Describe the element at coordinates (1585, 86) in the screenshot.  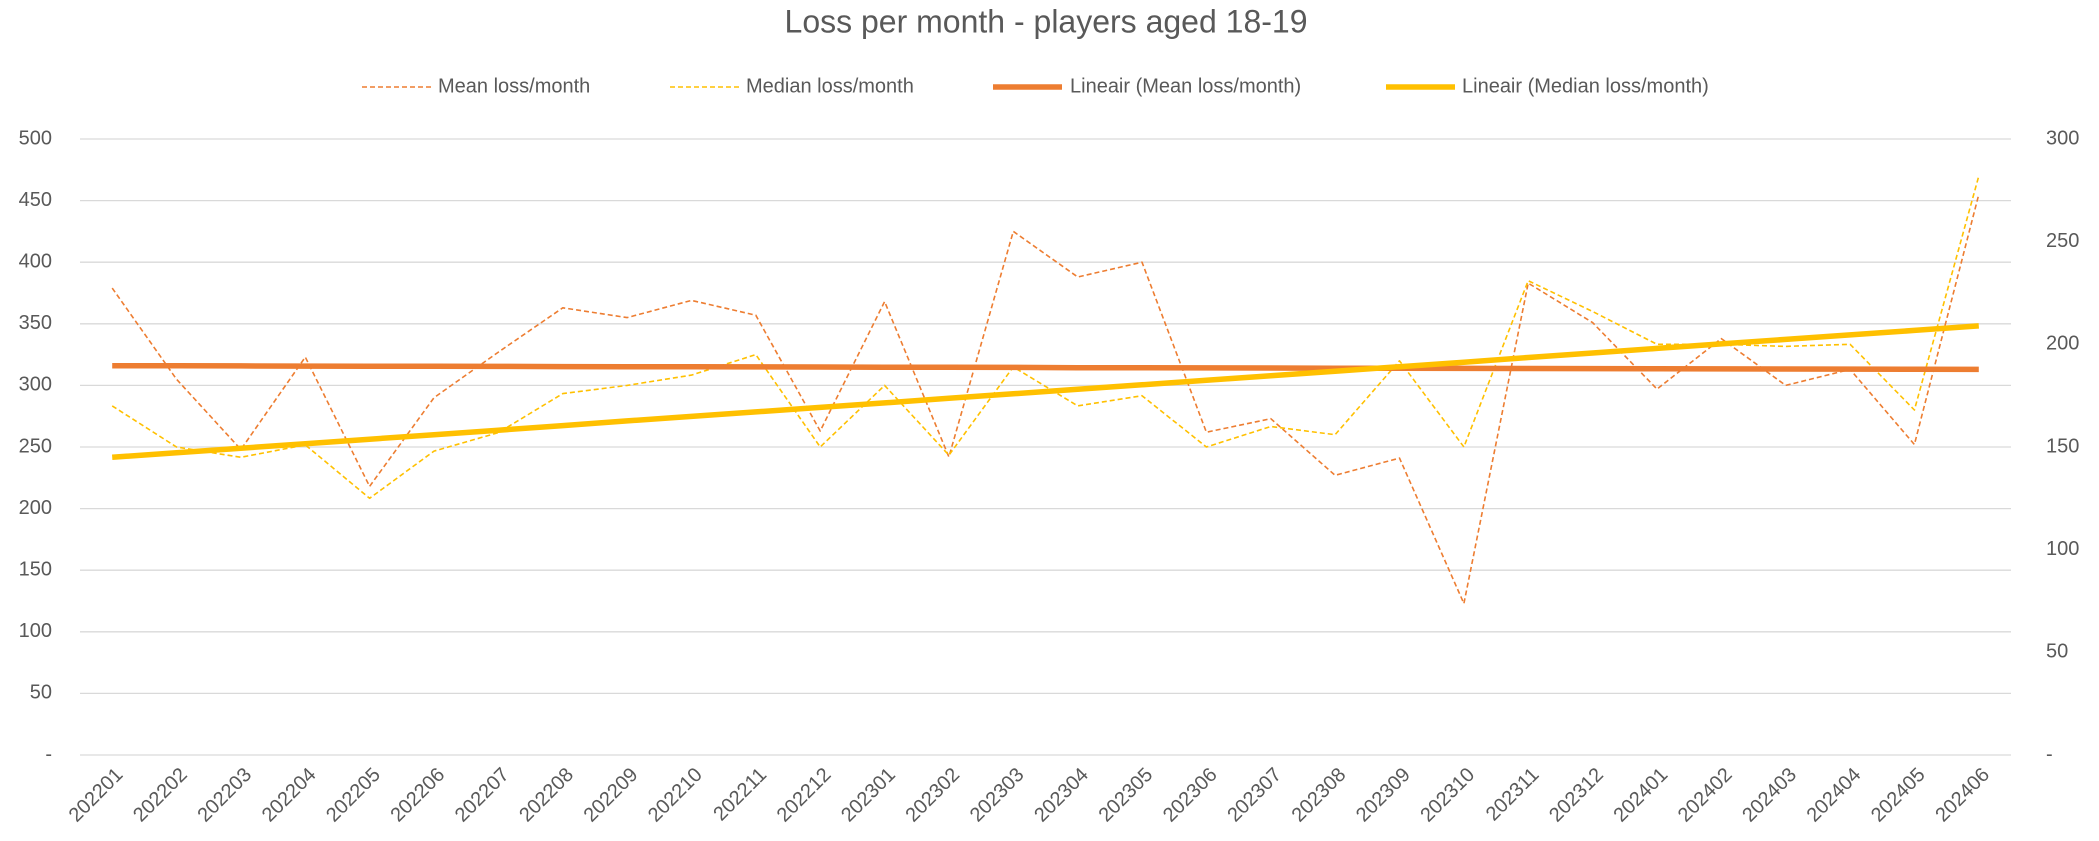
I see `legend-label: Lineair (Median loss/month)` at that location.